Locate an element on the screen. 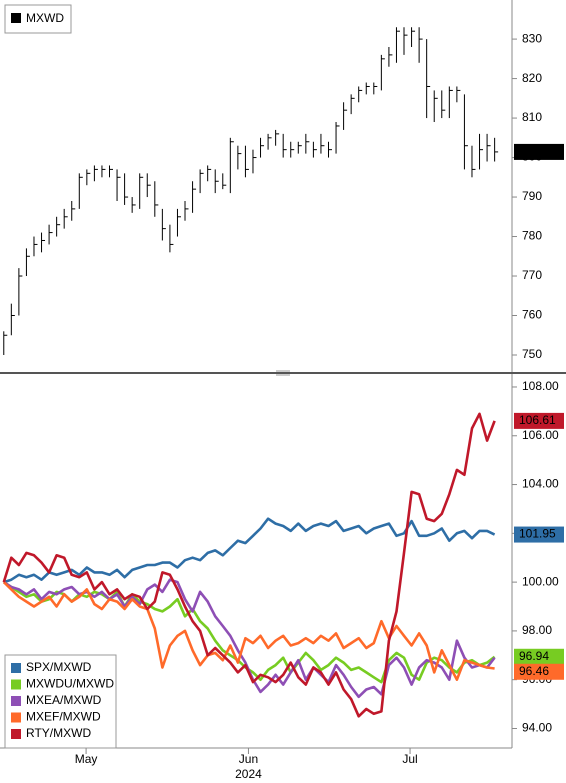 The height and width of the screenshot is (783, 566). y-tick-label: 830 is located at coordinates (532, 38).